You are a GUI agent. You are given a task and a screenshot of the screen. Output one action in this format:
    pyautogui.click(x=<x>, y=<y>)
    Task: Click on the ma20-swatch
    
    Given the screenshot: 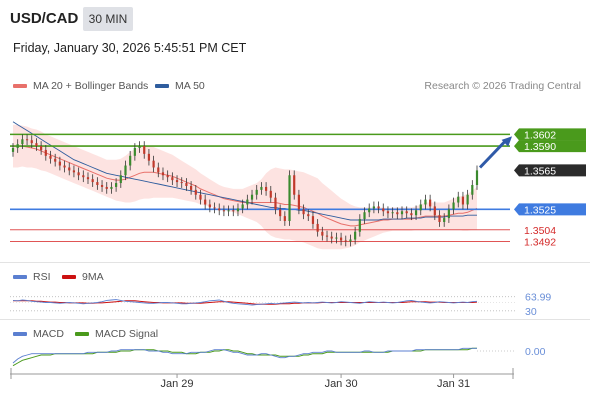 What is the action you would take?
    pyautogui.click(x=20, y=86)
    